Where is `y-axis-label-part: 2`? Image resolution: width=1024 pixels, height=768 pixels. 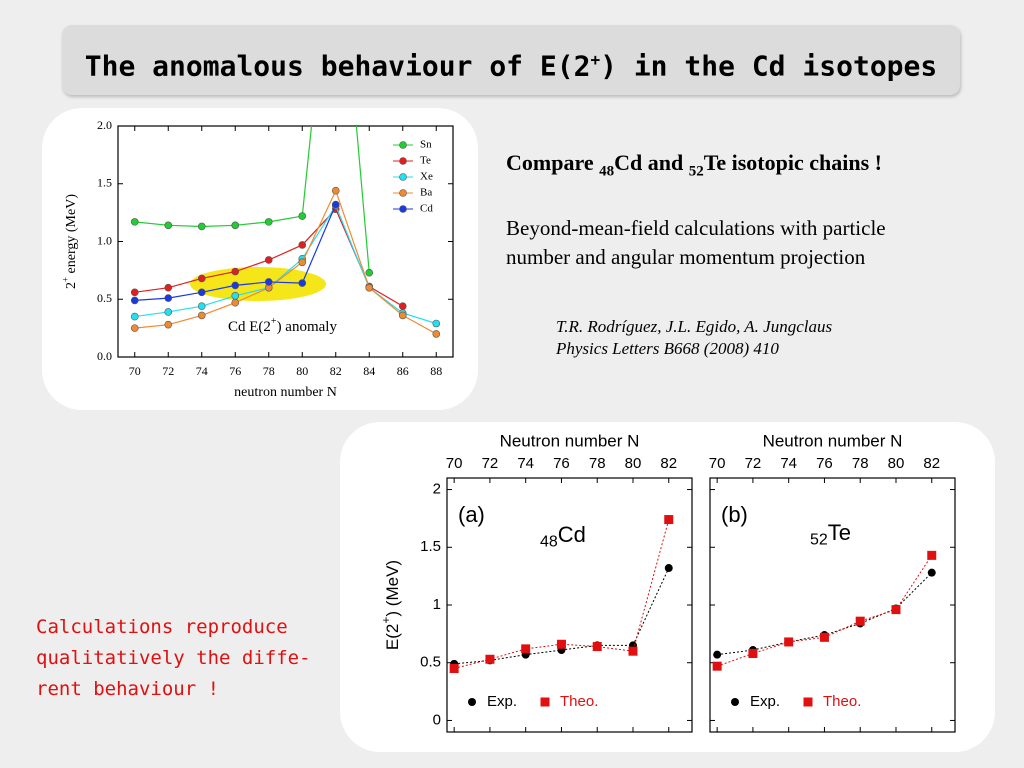
y-axis-label-part: 2 is located at coordinates (71, 285).